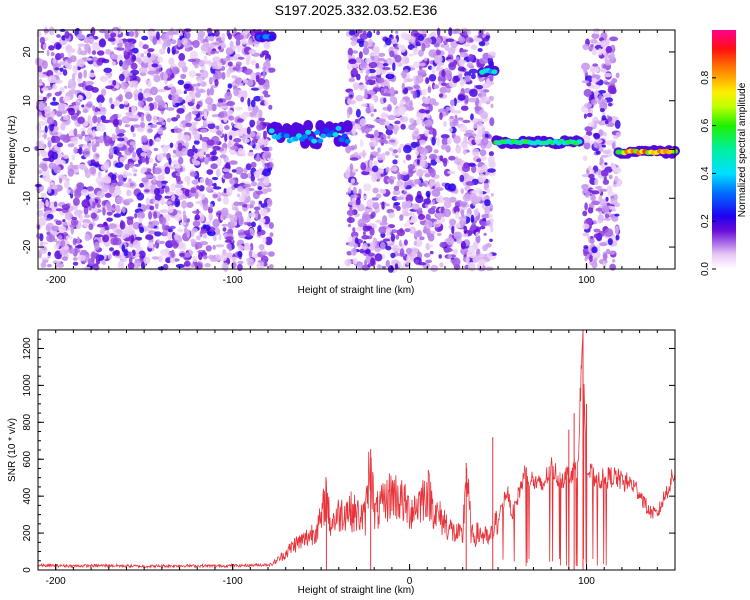  I want to click on y-tick-label: 10, so click(27, 101).